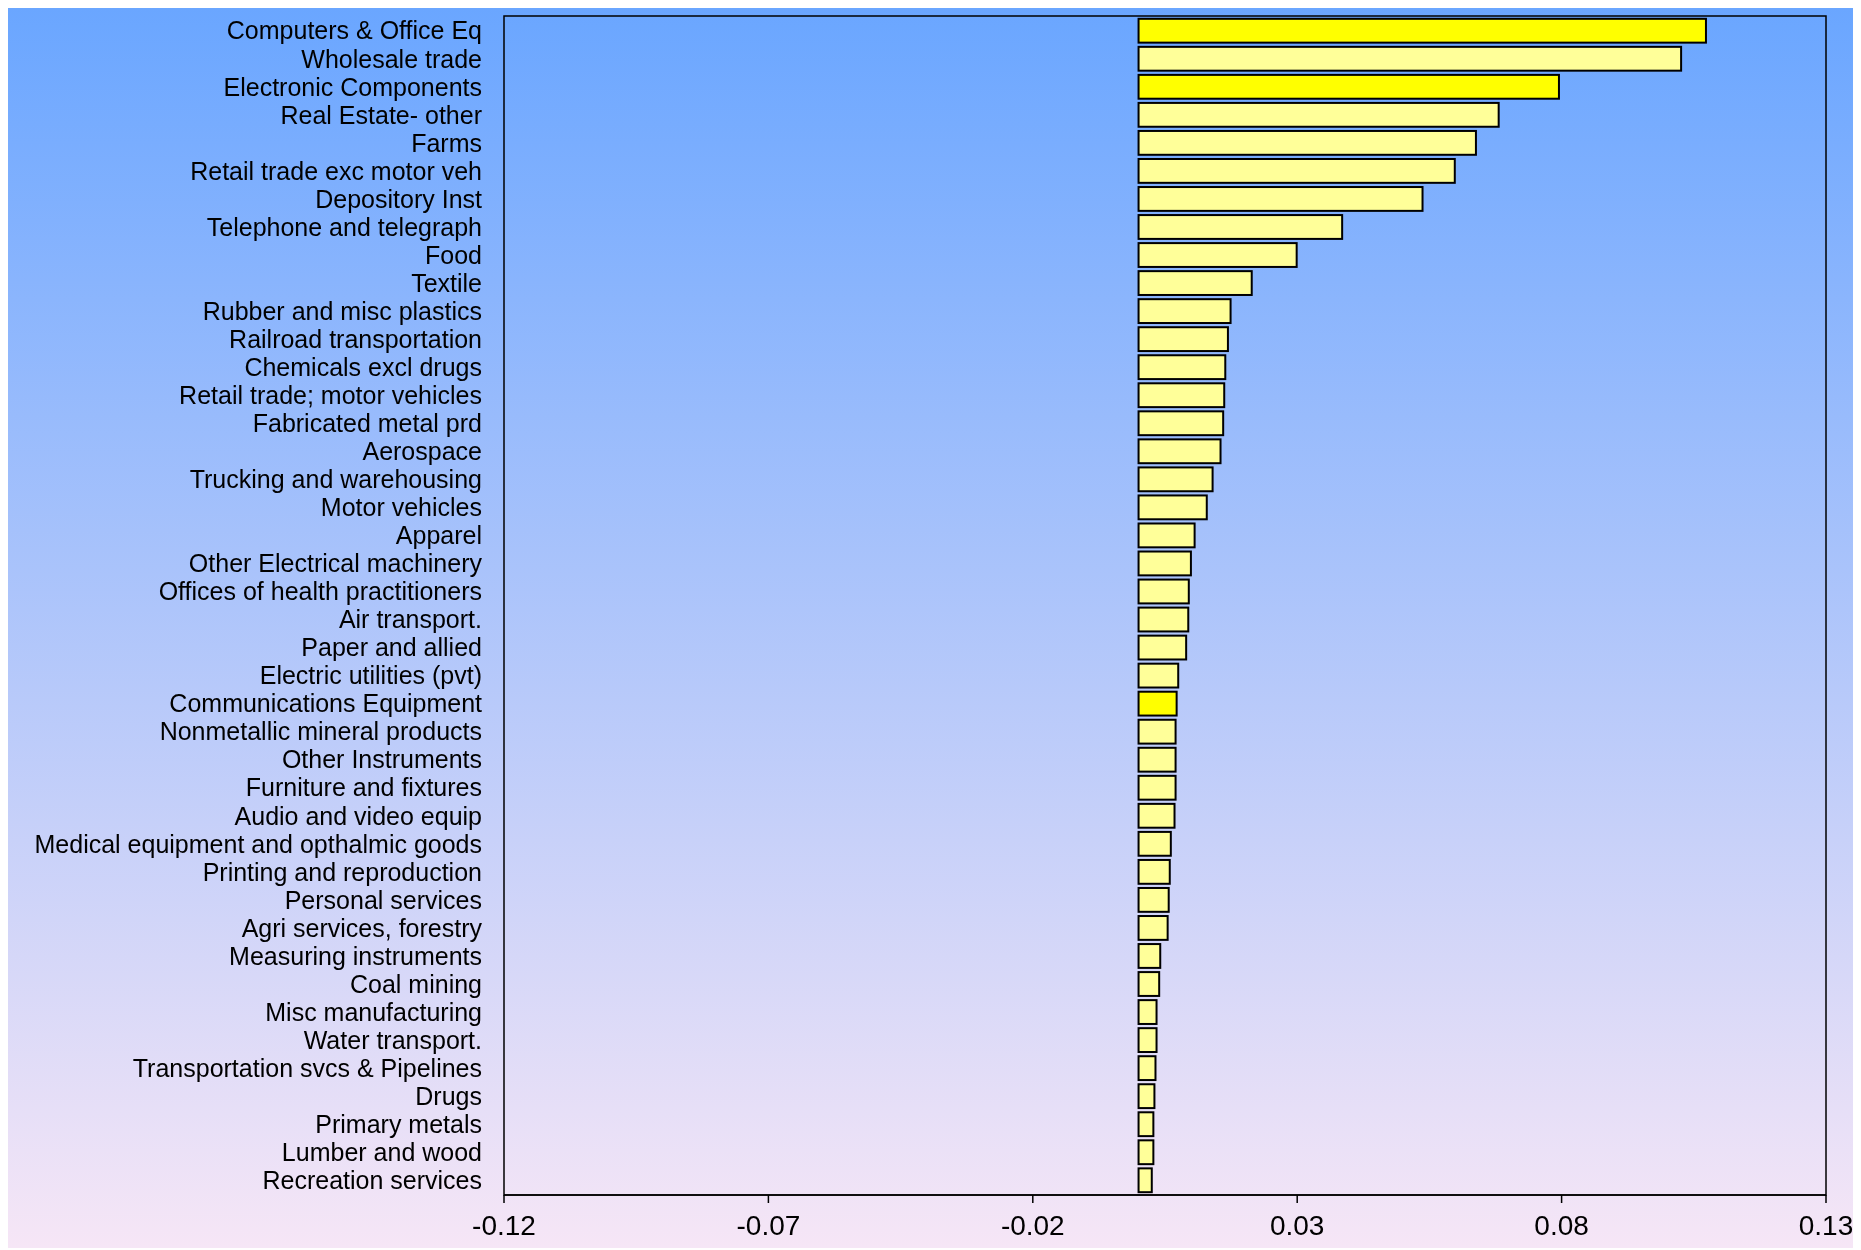  Describe the element at coordinates (453, 254) in the screenshot. I see `y-tick-label: Food` at that location.